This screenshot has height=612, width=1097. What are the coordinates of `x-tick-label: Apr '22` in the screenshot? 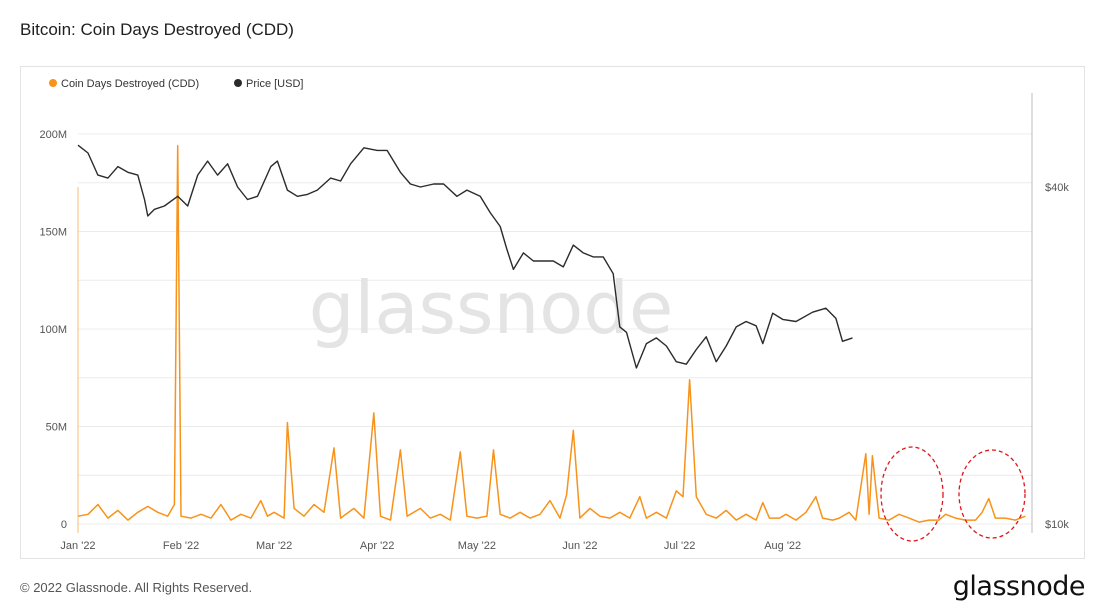 It's located at (377, 546).